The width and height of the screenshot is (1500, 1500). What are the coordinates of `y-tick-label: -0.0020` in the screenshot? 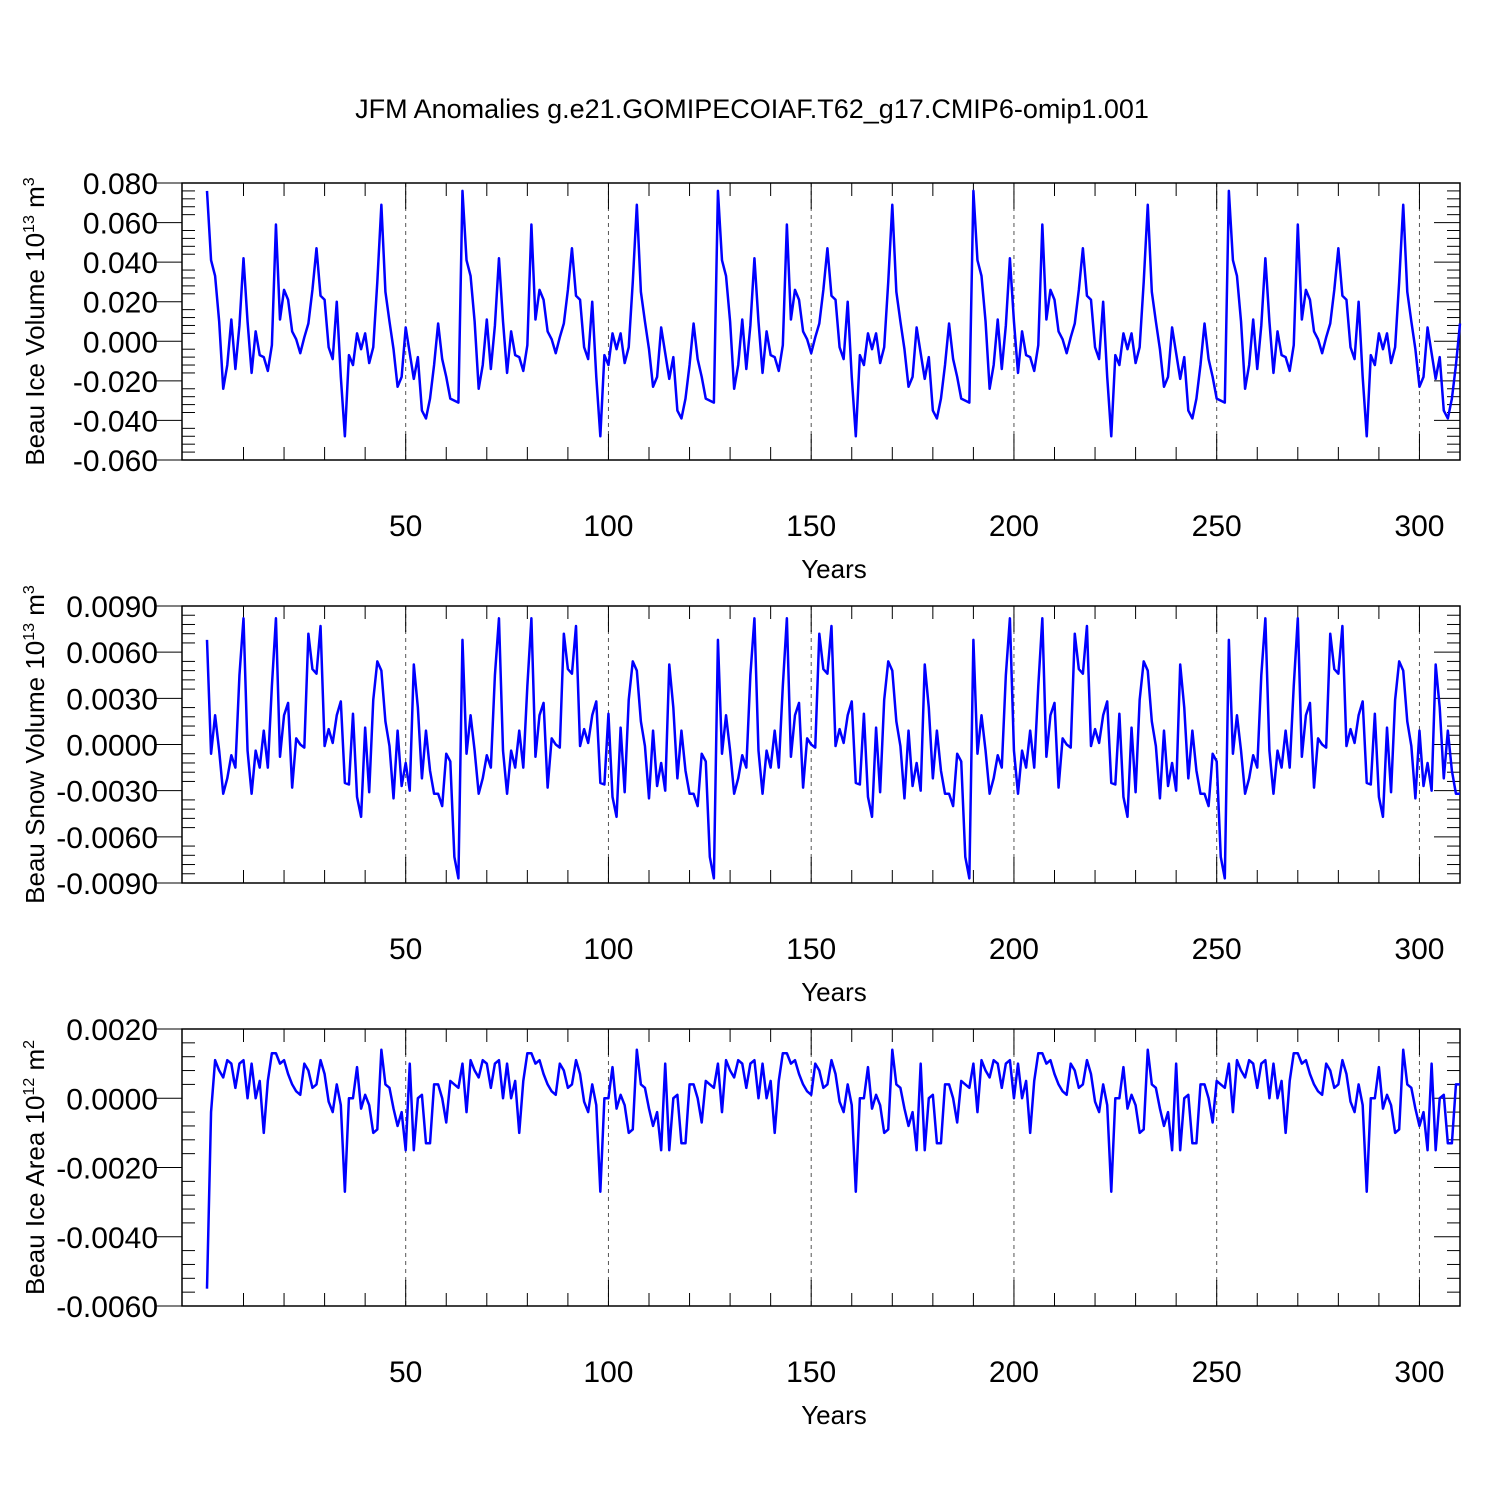 It's located at (107, 1169).